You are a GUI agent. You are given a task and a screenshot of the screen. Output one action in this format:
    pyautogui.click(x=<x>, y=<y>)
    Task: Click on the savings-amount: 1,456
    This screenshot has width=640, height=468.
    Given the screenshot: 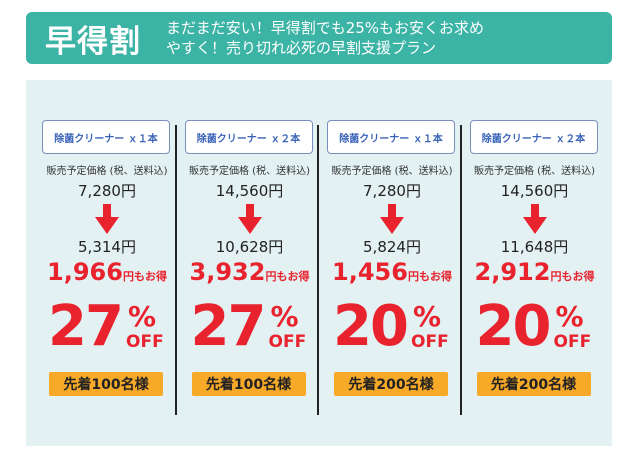 What is the action you would take?
    pyautogui.click(x=370, y=272)
    